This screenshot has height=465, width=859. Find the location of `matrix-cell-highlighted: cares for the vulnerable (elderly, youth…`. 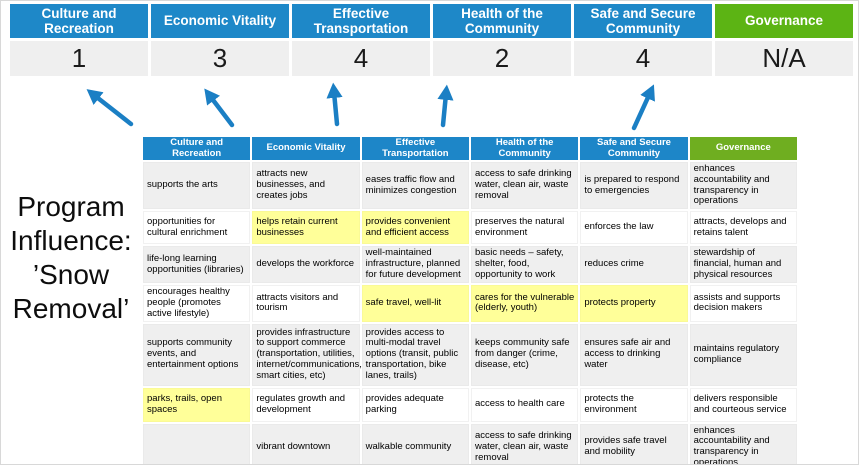

matrix-cell-highlighted: cares for the vulnerable (elderly, youth… is located at coordinates (524, 303).